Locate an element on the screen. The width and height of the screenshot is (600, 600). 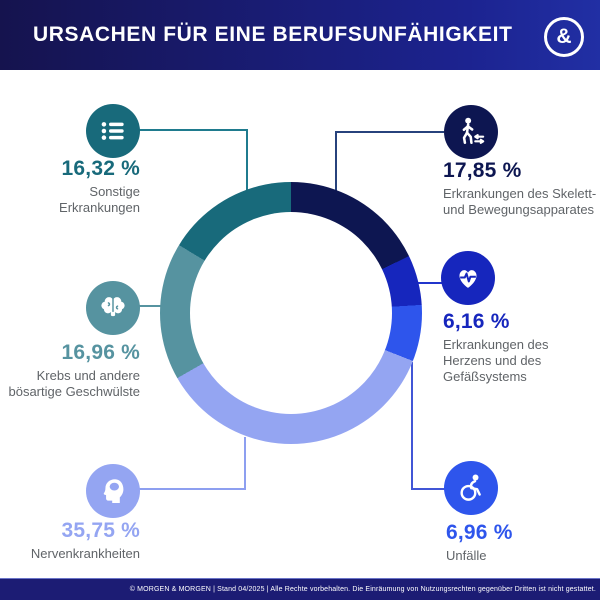
wheelchair-icon is located at coordinates (471, 488).